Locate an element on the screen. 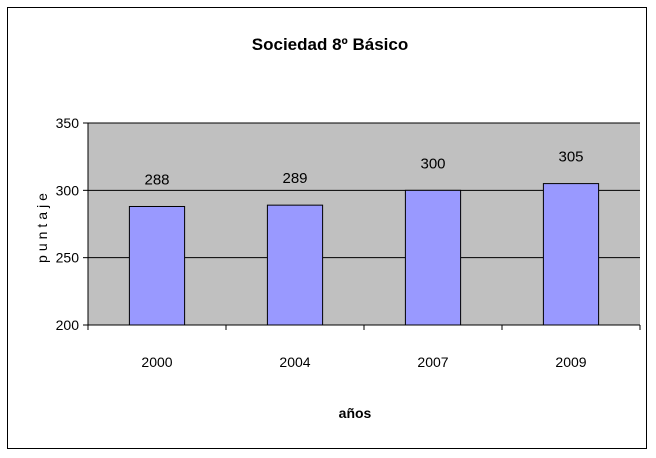 The width and height of the screenshot is (656, 458). y-tick-labels: 200 250 300 350 is located at coordinates (68, 224).